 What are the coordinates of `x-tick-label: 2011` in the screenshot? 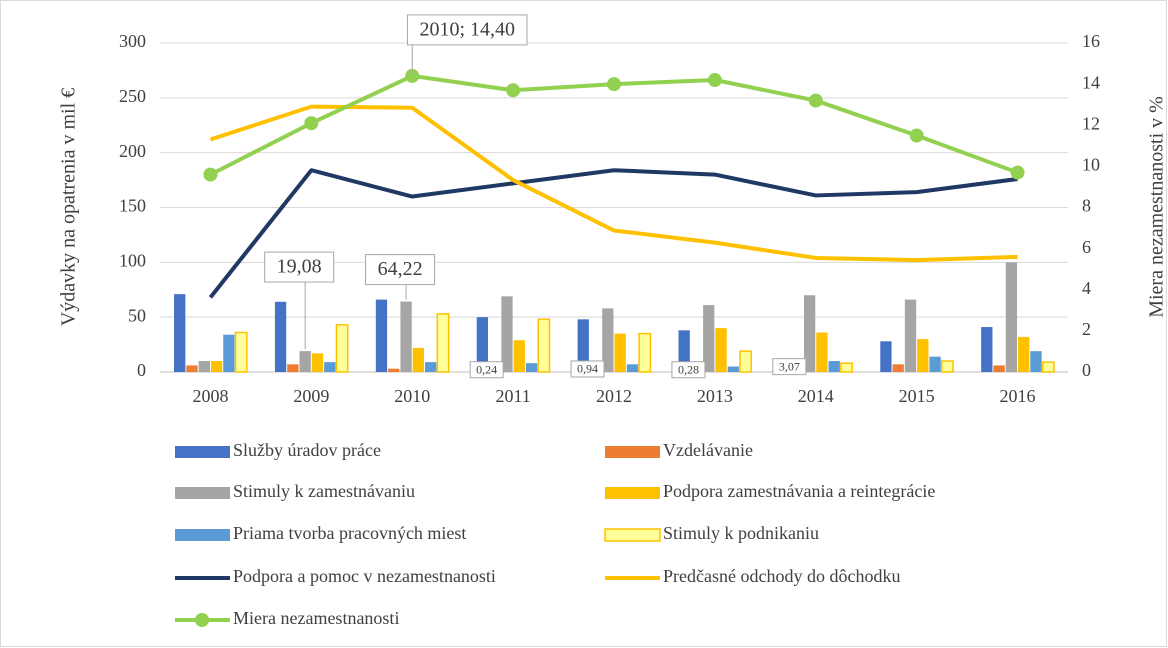 It's located at (512, 396).